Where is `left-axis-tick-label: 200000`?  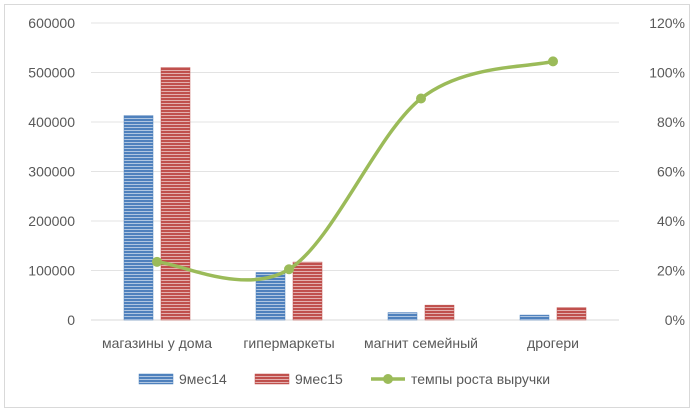
left-axis-tick-label: 200000 is located at coordinates (51, 221).